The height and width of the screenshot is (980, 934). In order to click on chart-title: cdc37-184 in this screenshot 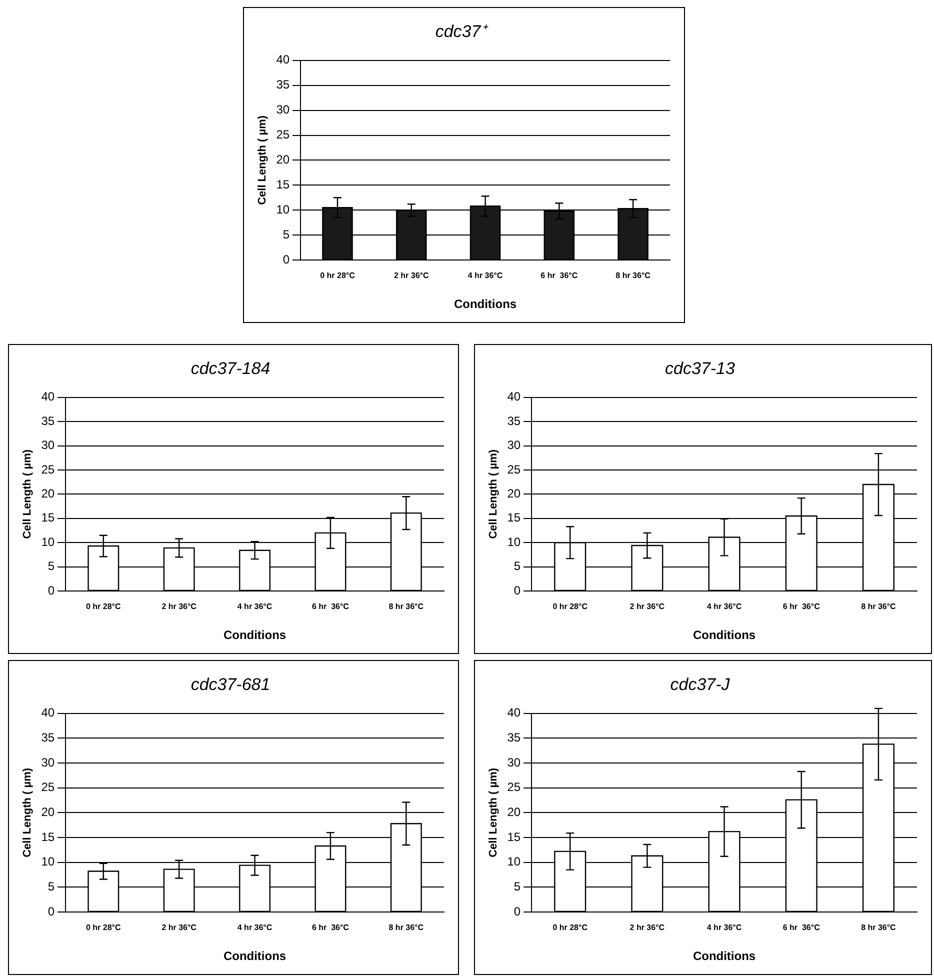, I will do `click(230, 368)`.